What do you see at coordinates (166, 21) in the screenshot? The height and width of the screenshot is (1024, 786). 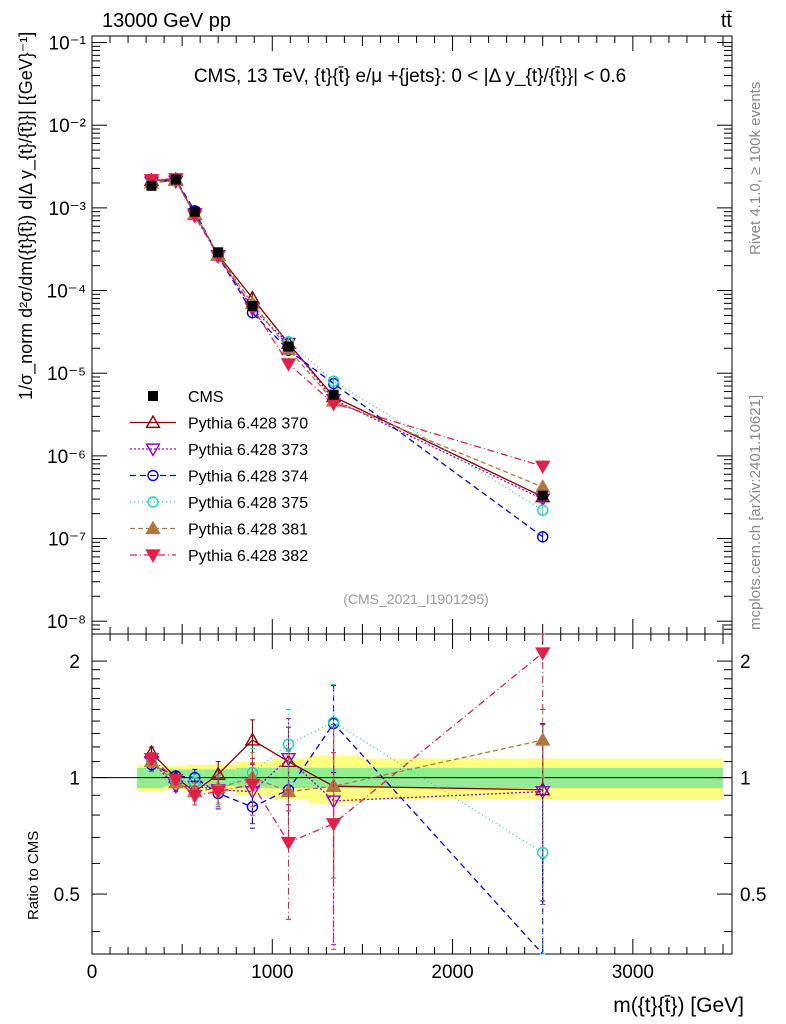 I see `header-left: 13000 GeV pp` at bounding box center [166, 21].